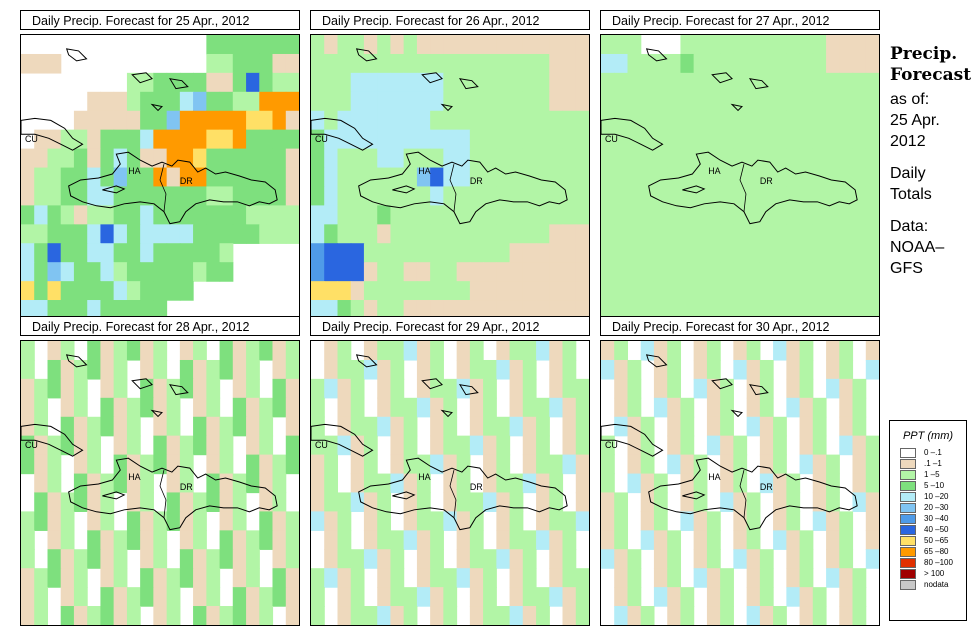 Image resolution: width=975 pixels, height=635 pixels. Describe the element at coordinates (928, 574) in the screenshot. I see `legend-item: > 100` at that location.